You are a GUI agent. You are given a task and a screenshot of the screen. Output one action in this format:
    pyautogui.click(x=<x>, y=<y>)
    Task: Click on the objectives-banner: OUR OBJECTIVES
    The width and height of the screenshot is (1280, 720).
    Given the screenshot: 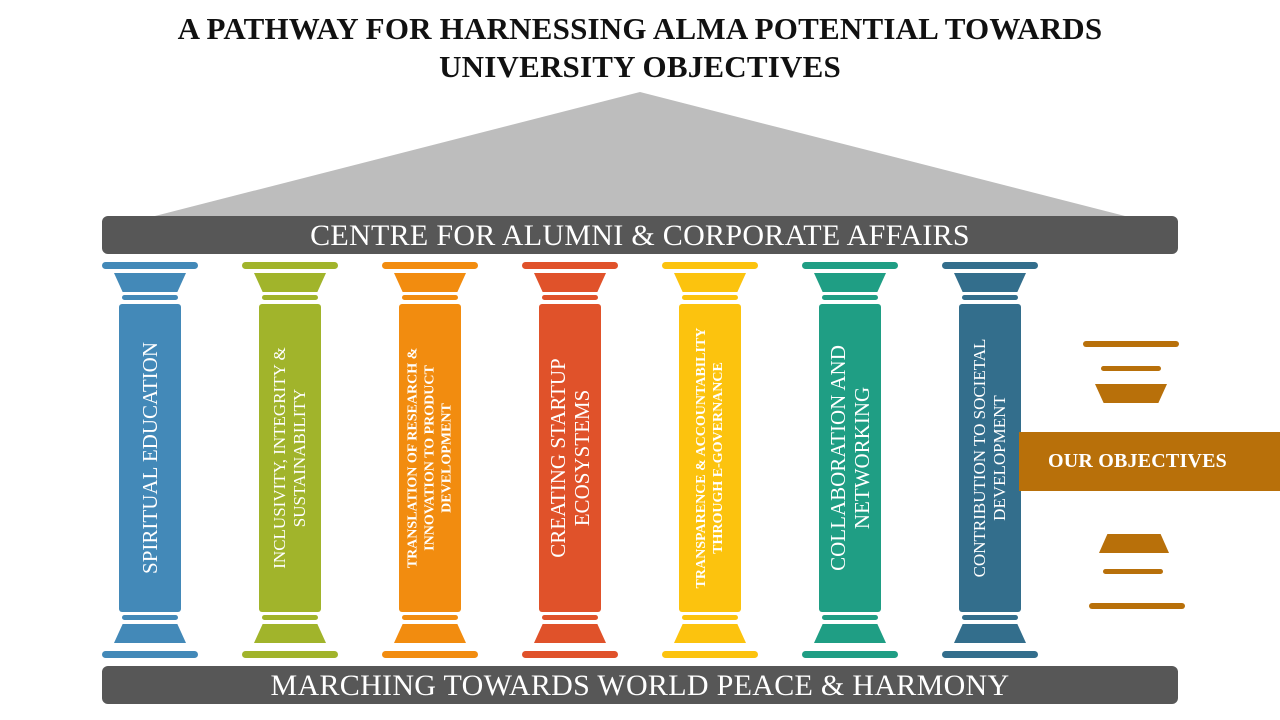 What is the action you would take?
    pyautogui.click(x=1149, y=461)
    